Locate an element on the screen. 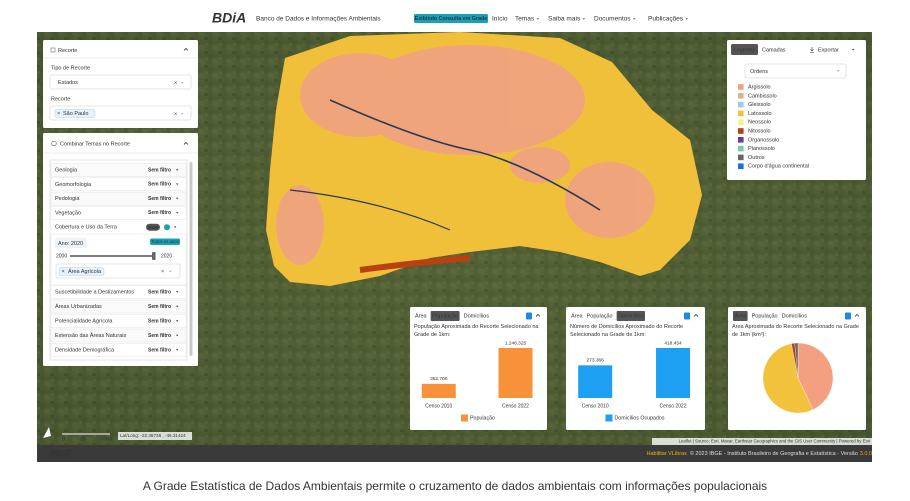  theme-label: Extensão das Áreas Naturais is located at coordinates (90, 335).